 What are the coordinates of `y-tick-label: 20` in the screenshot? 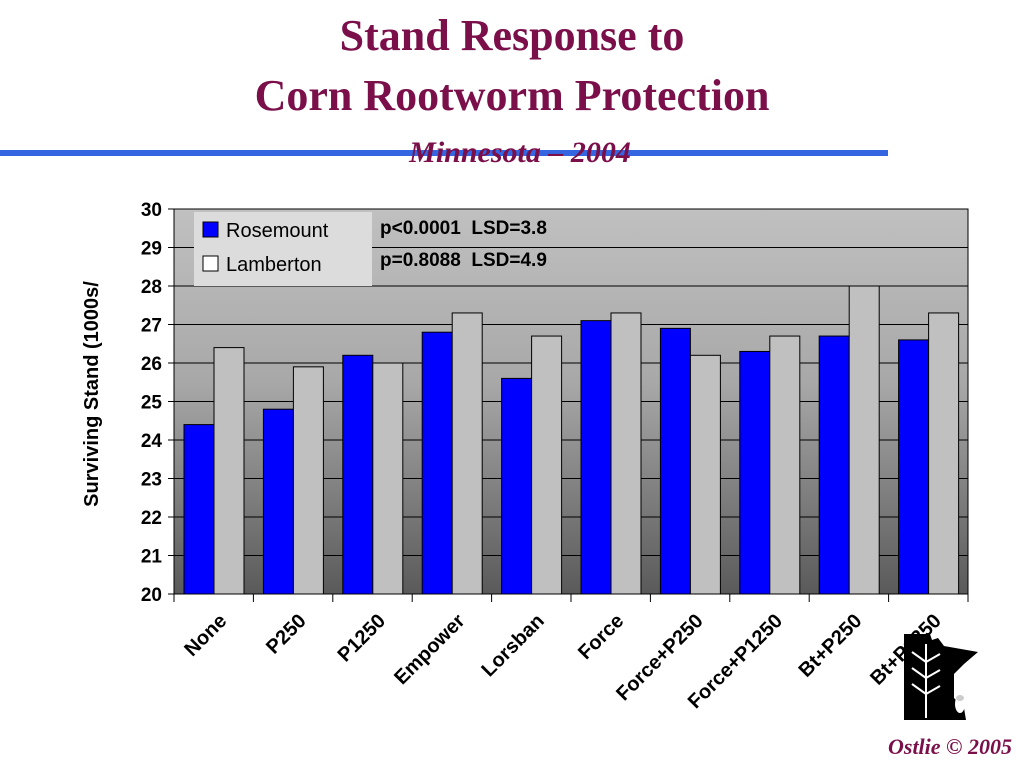 It's located at (151, 595).